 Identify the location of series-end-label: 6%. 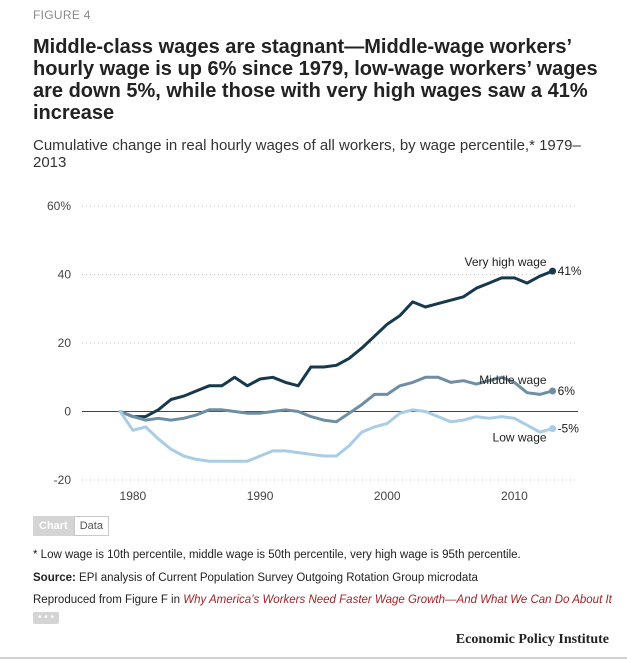
(567, 391).